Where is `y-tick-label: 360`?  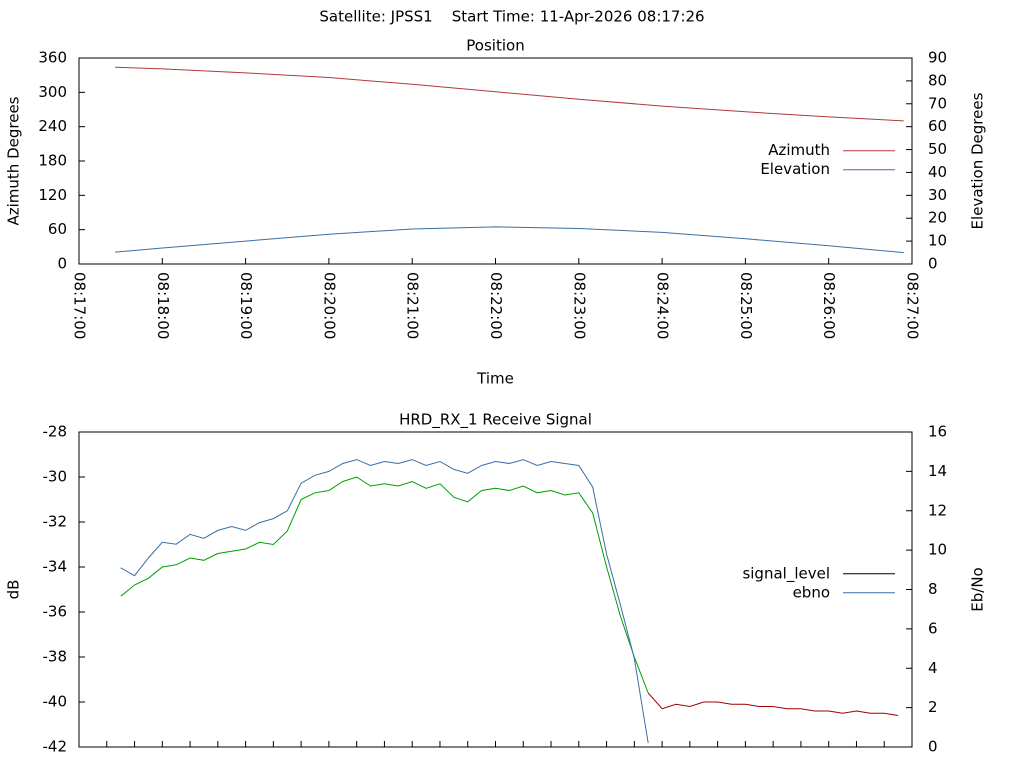 y-tick-label: 360 is located at coordinates (52, 58).